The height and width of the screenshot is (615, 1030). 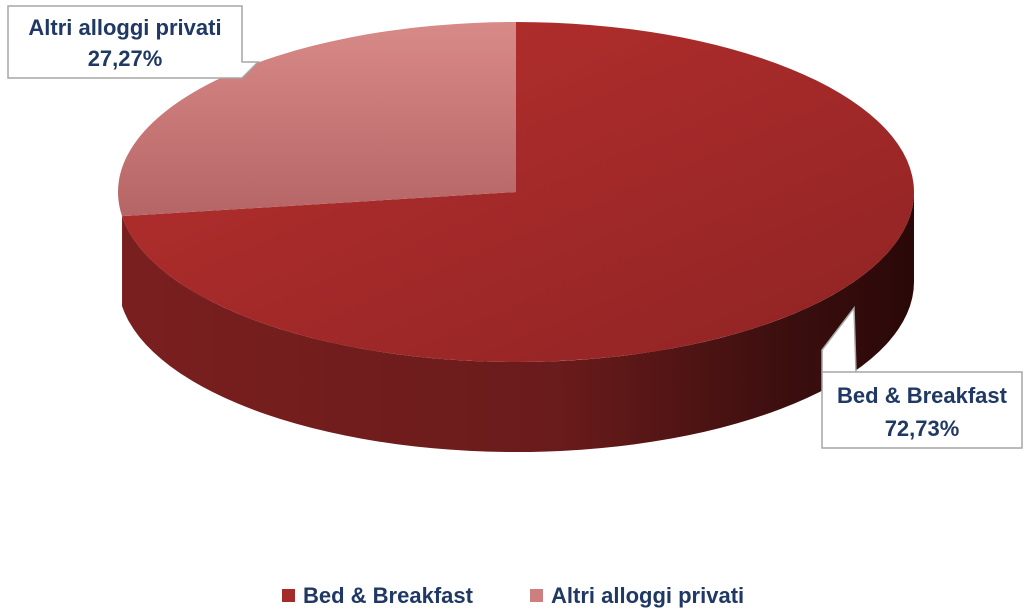 What do you see at coordinates (513, 595) in the screenshot?
I see `legend: Bed & Breakfast Altri alloggi privati` at bounding box center [513, 595].